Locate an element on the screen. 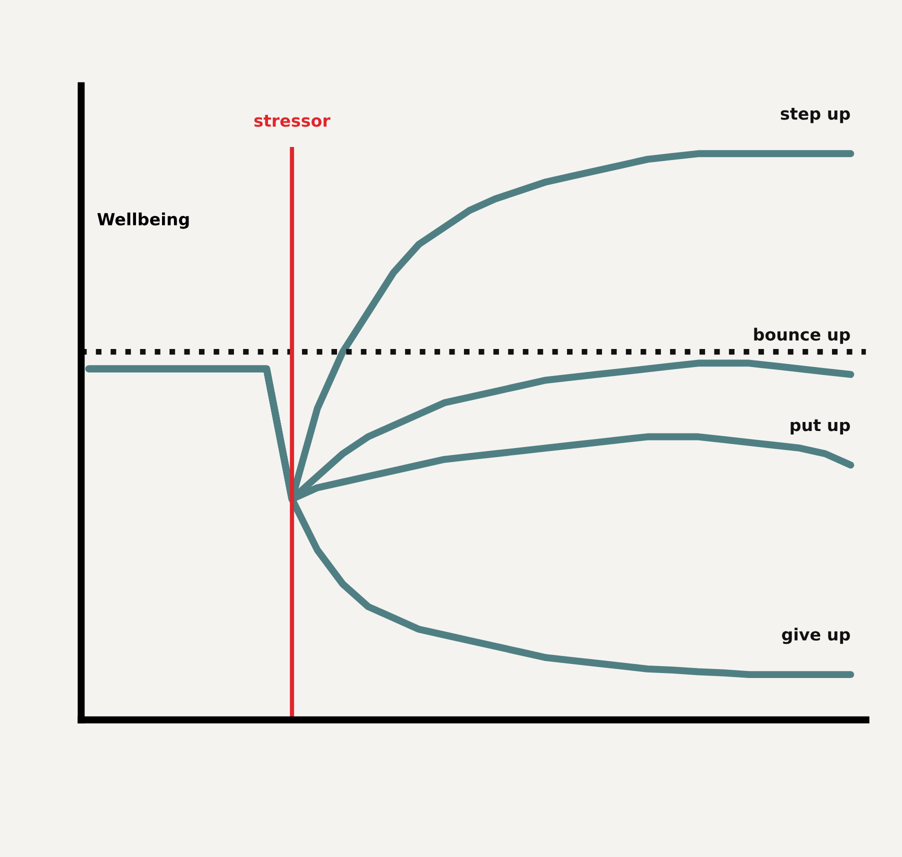 This screenshot has height=857, width=902. series-label: step up is located at coordinates (815, 116).